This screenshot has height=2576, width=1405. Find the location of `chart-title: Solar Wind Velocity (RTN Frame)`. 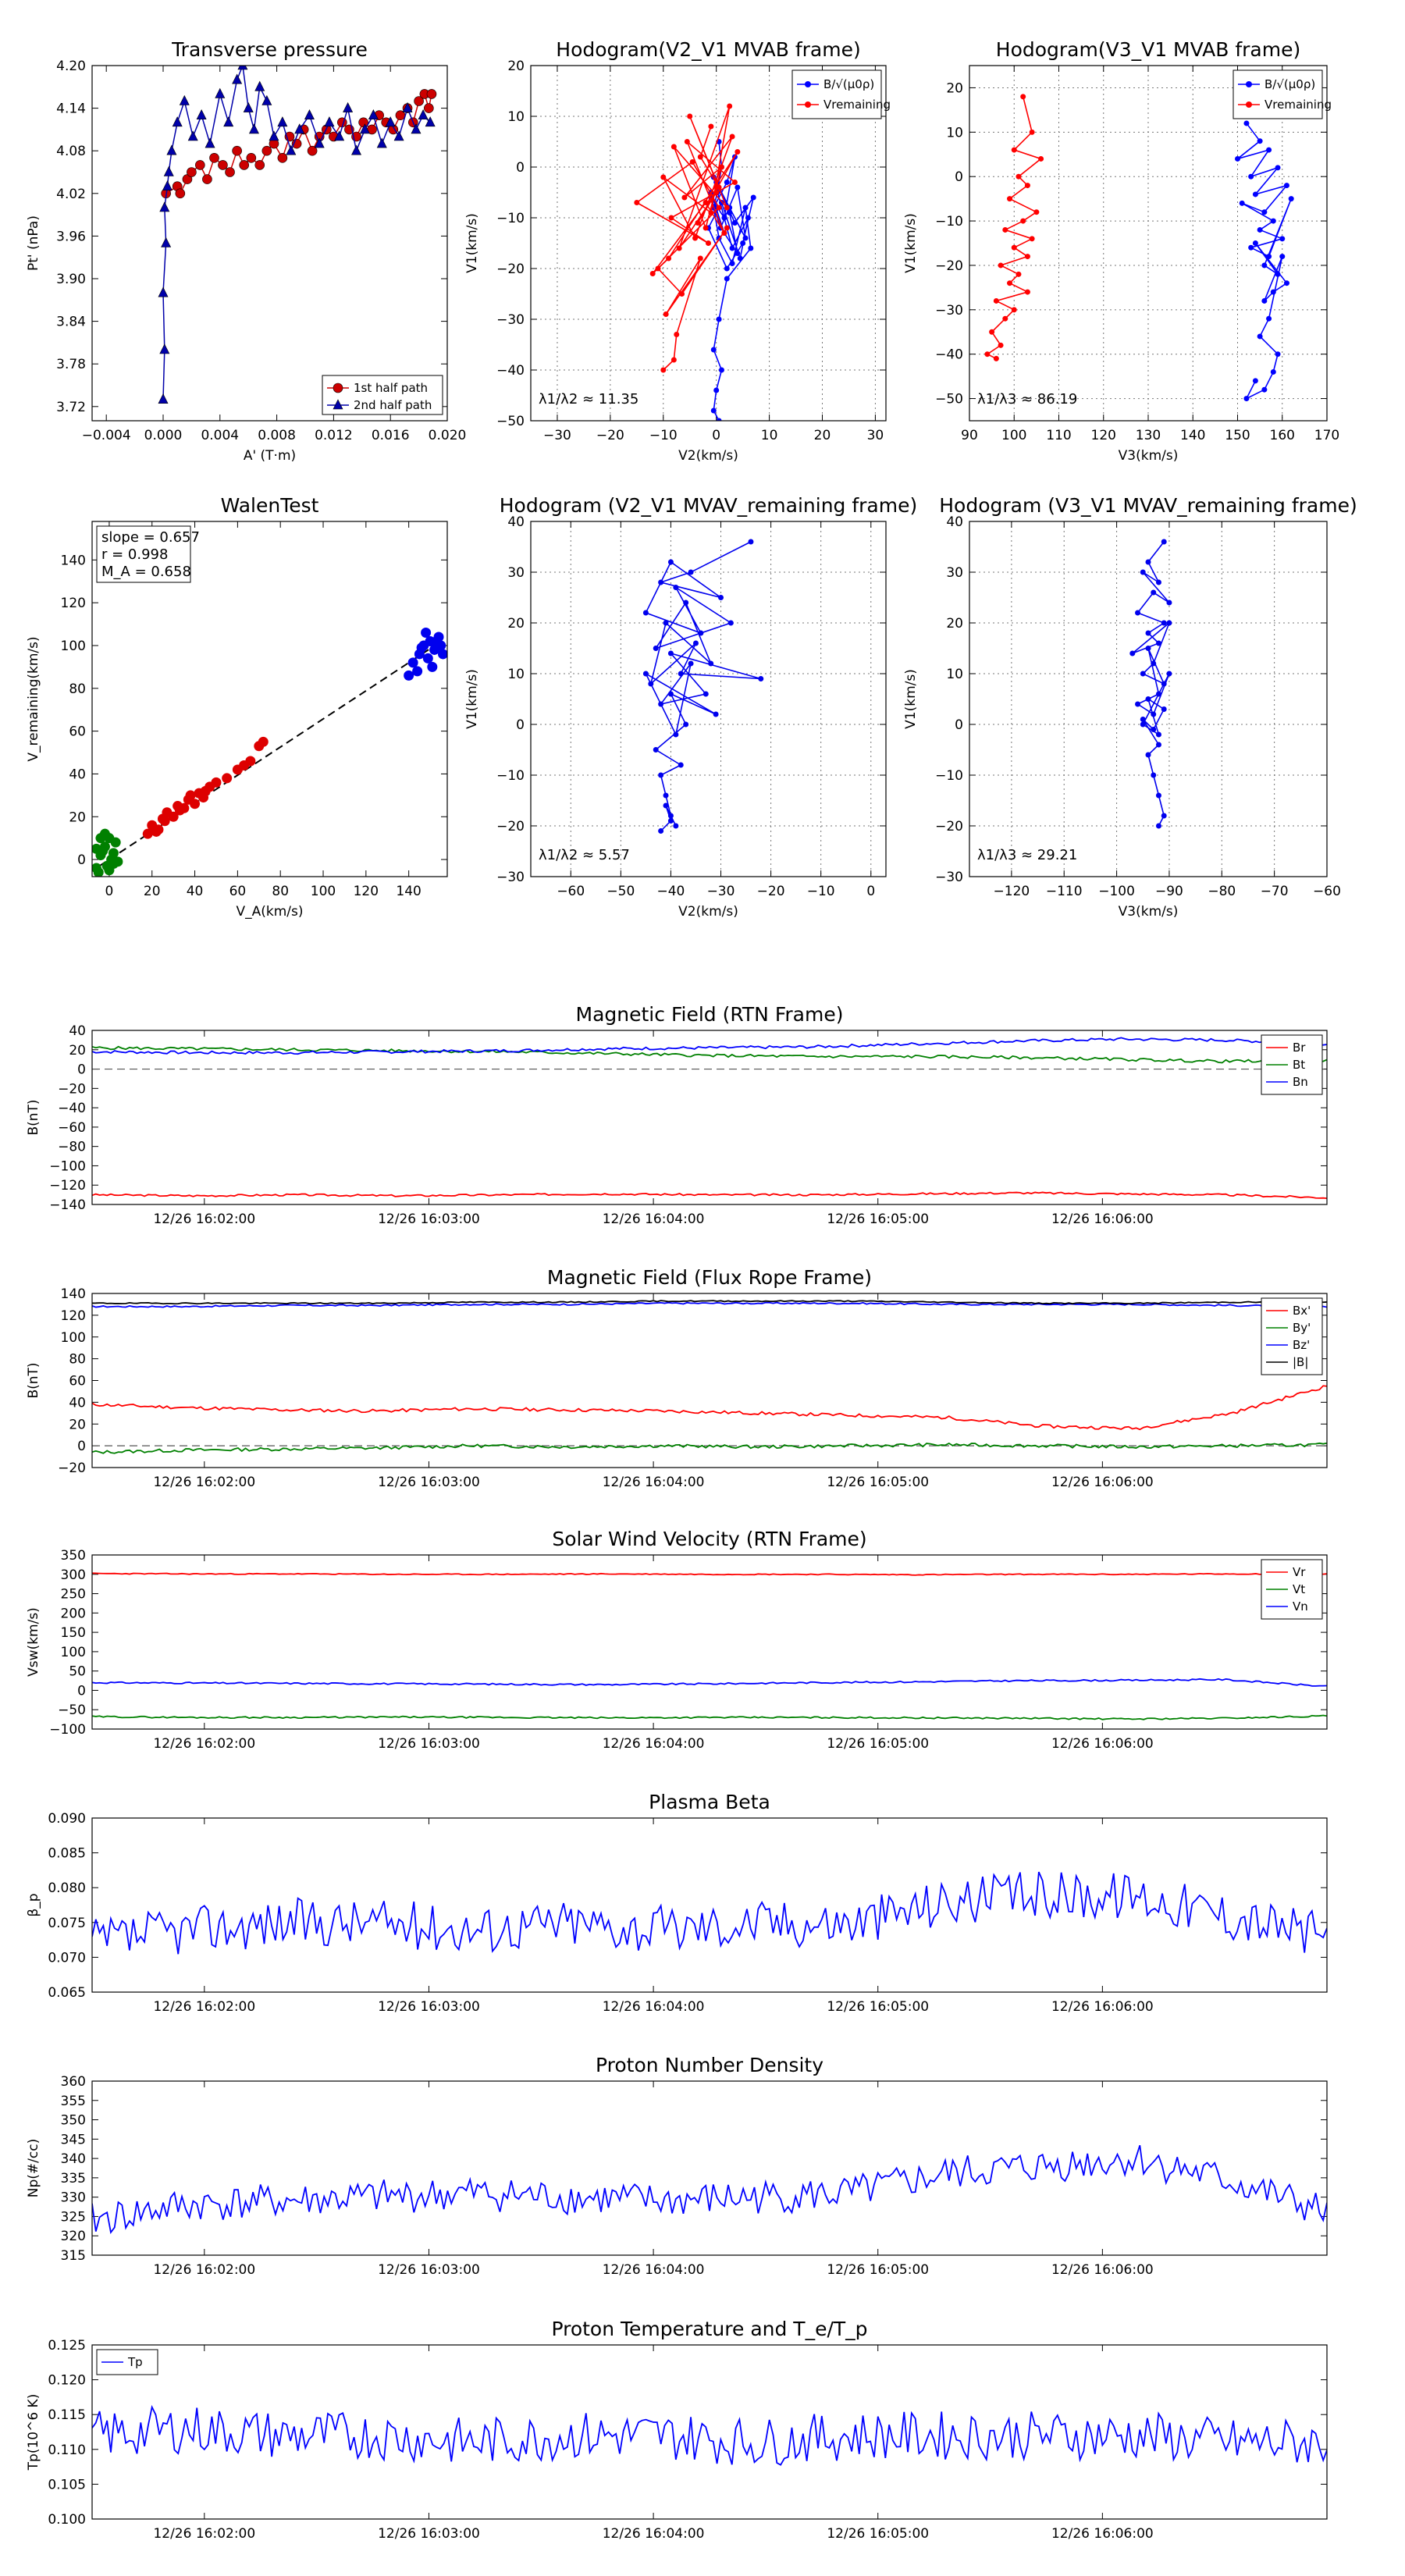

chart-title: Solar Wind Velocity (RTN Frame) is located at coordinates (709, 1539).